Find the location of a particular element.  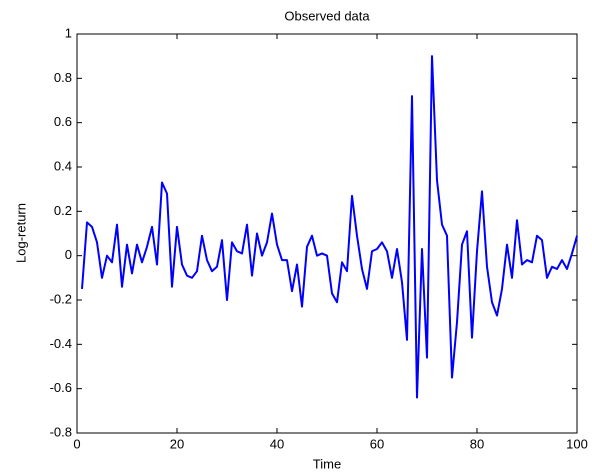

y-tick-label: 0.8 is located at coordinates (63, 77).